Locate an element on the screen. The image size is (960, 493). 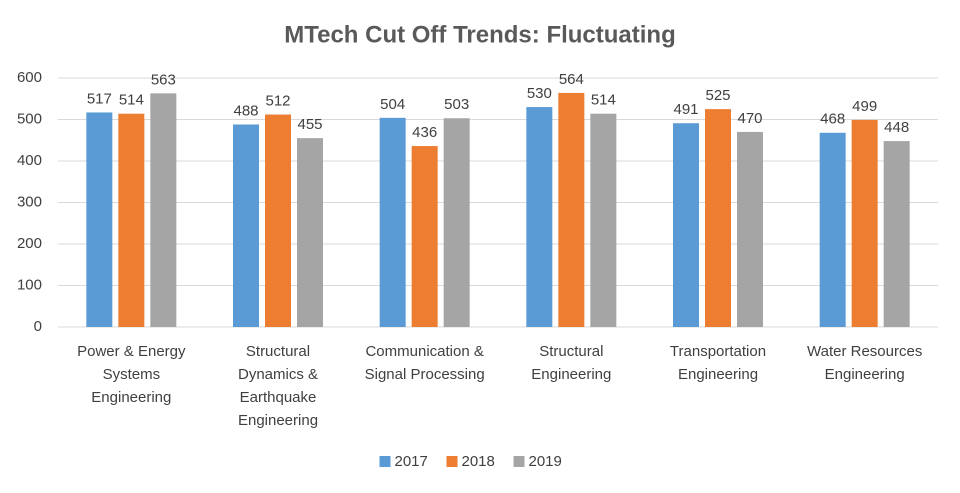
x-tick-label: Signal Processing is located at coordinates (425, 374).